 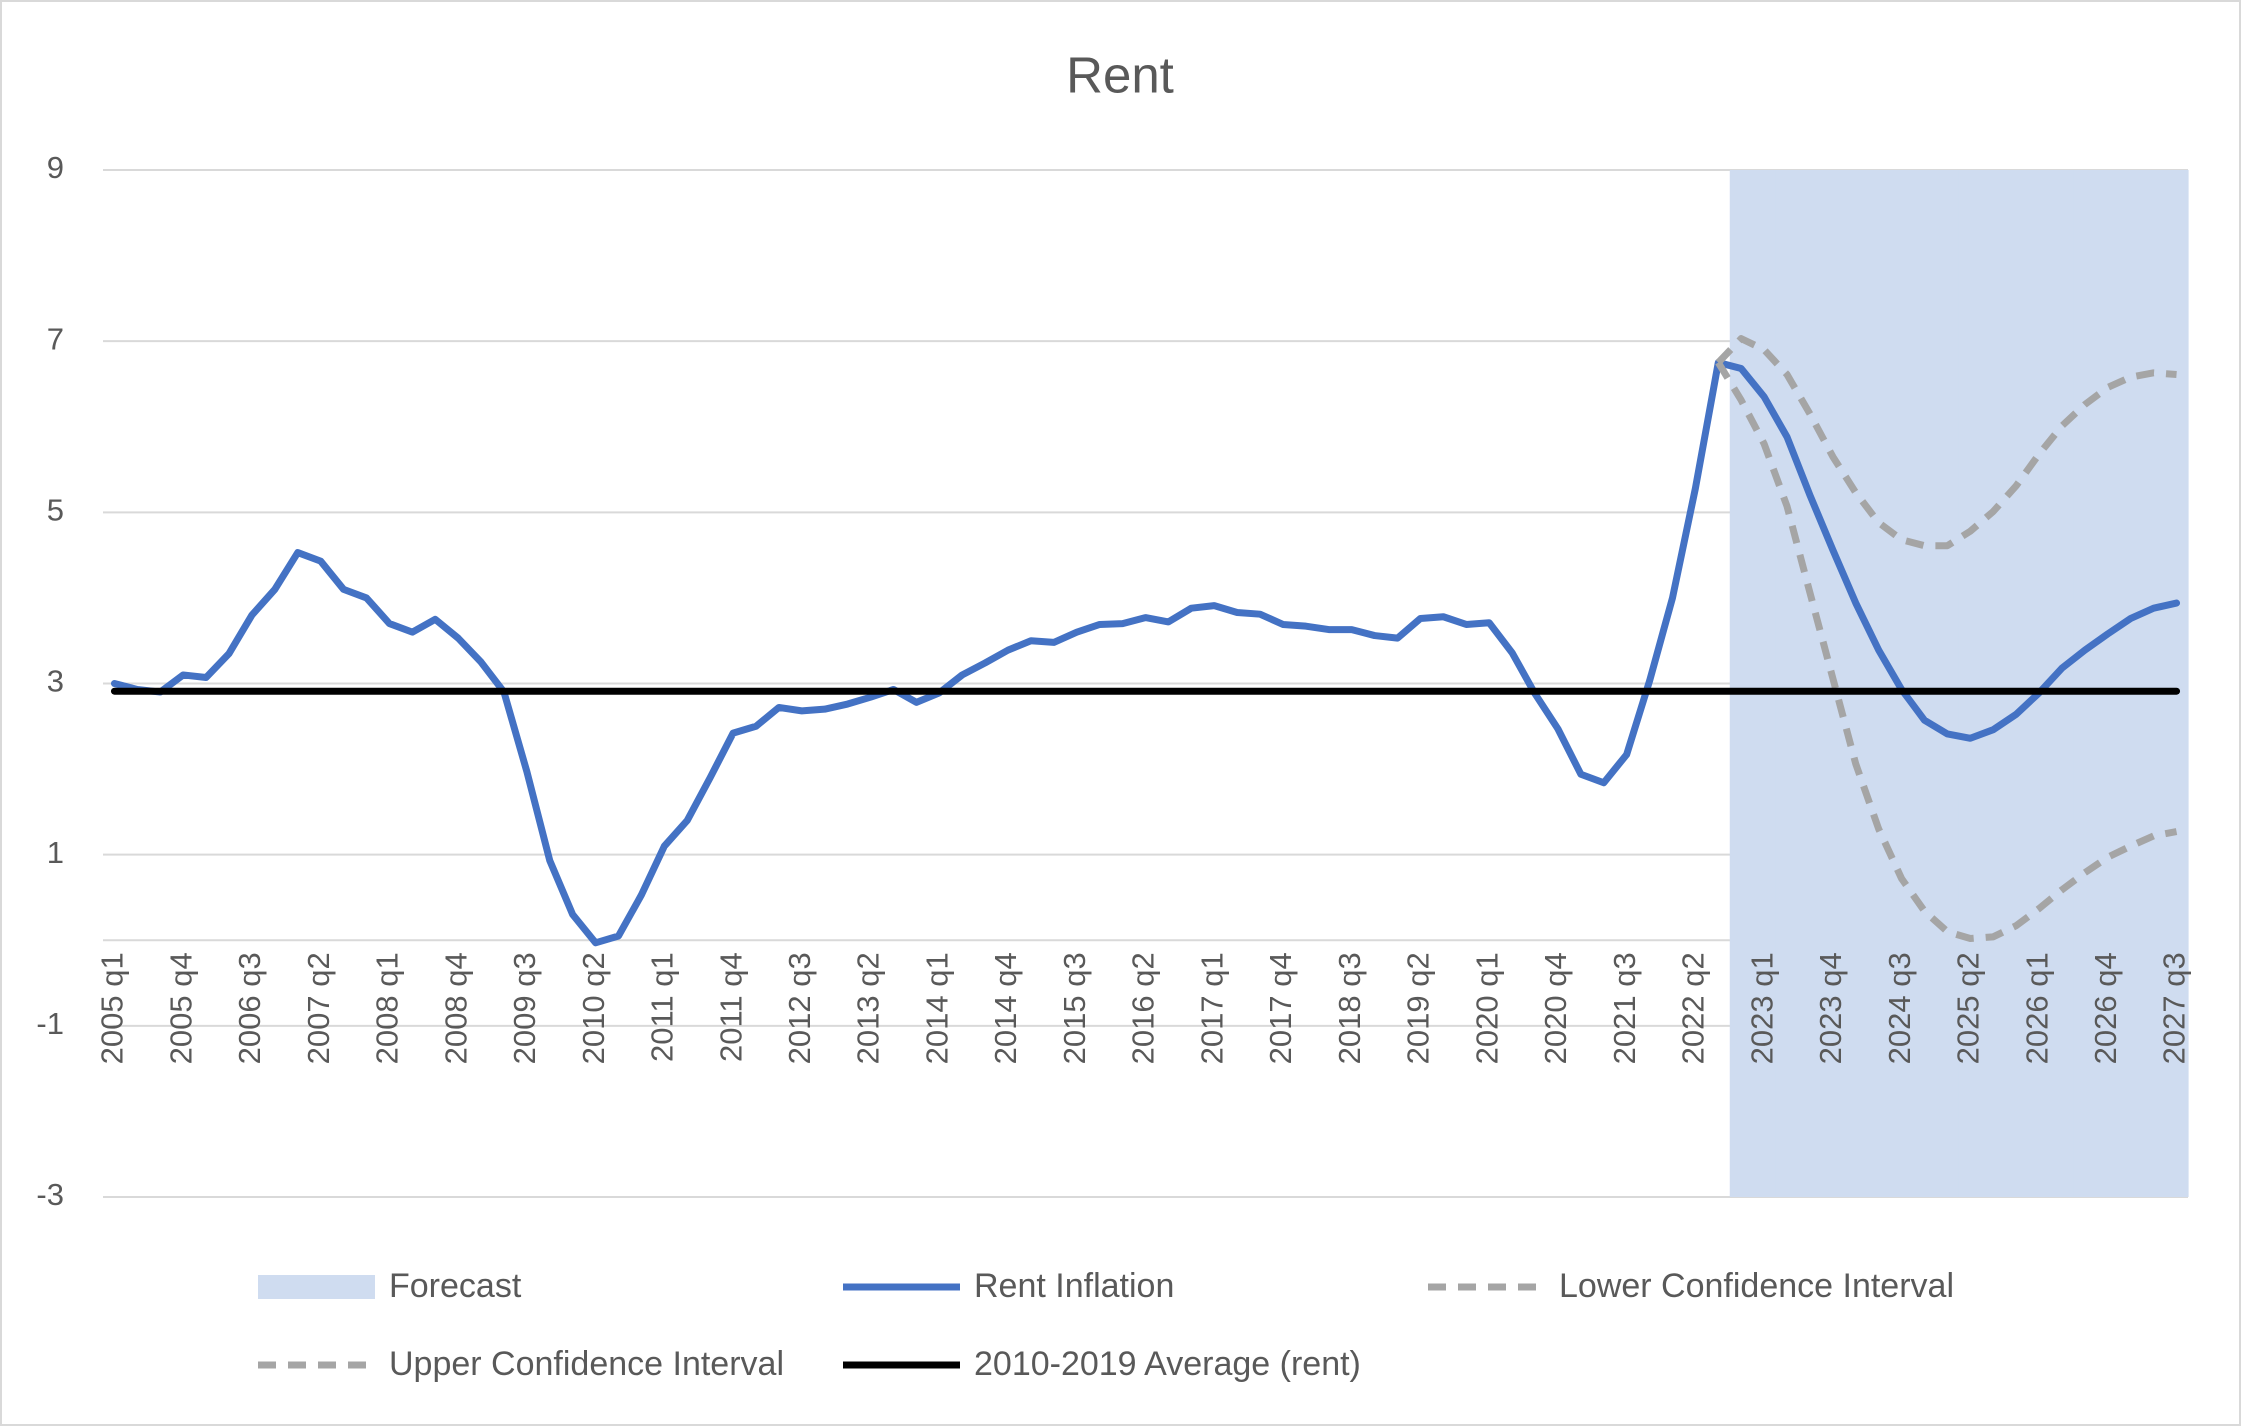 I want to click on x-tick-label: 2017 q4, so click(x=1280, y=1008).